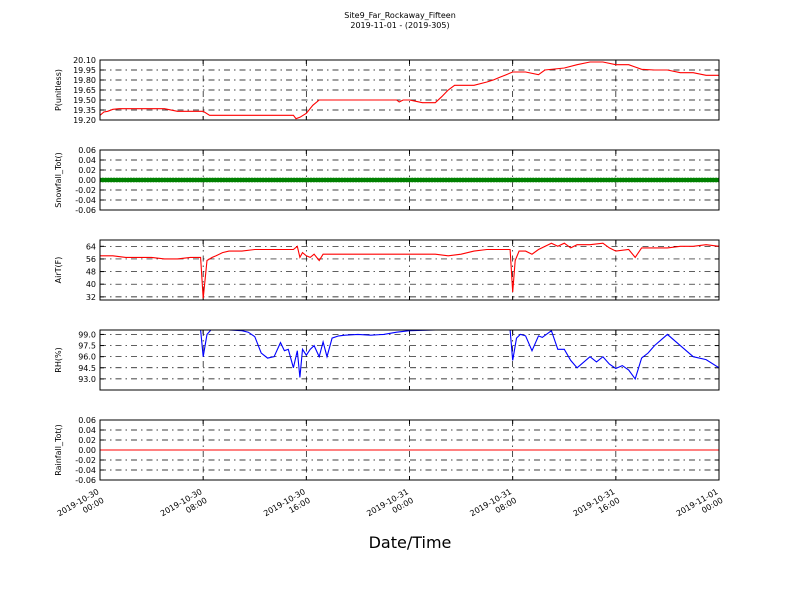 The image size is (800, 600). I want to click on panel-4: 99.0 97.5 96.0 94.5 93.0 RH(%), so click(387, 360).